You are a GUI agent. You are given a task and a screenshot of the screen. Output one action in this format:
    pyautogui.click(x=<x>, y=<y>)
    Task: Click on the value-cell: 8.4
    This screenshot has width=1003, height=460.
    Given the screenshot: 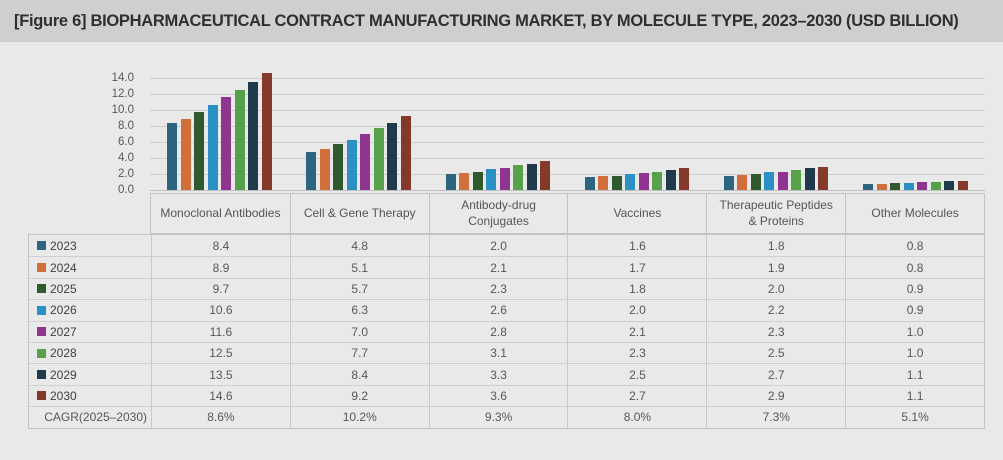 What is the action you would take?
    pyautogui.click(x=220, y=246)
    